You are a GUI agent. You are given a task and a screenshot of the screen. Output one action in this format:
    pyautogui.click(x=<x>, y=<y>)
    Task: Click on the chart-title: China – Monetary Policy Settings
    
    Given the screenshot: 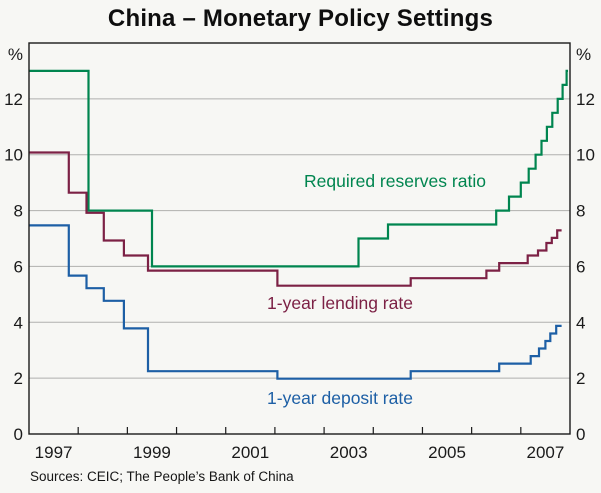 What is the action you would take?
    pyautogui.click(x=300, y=18)
    